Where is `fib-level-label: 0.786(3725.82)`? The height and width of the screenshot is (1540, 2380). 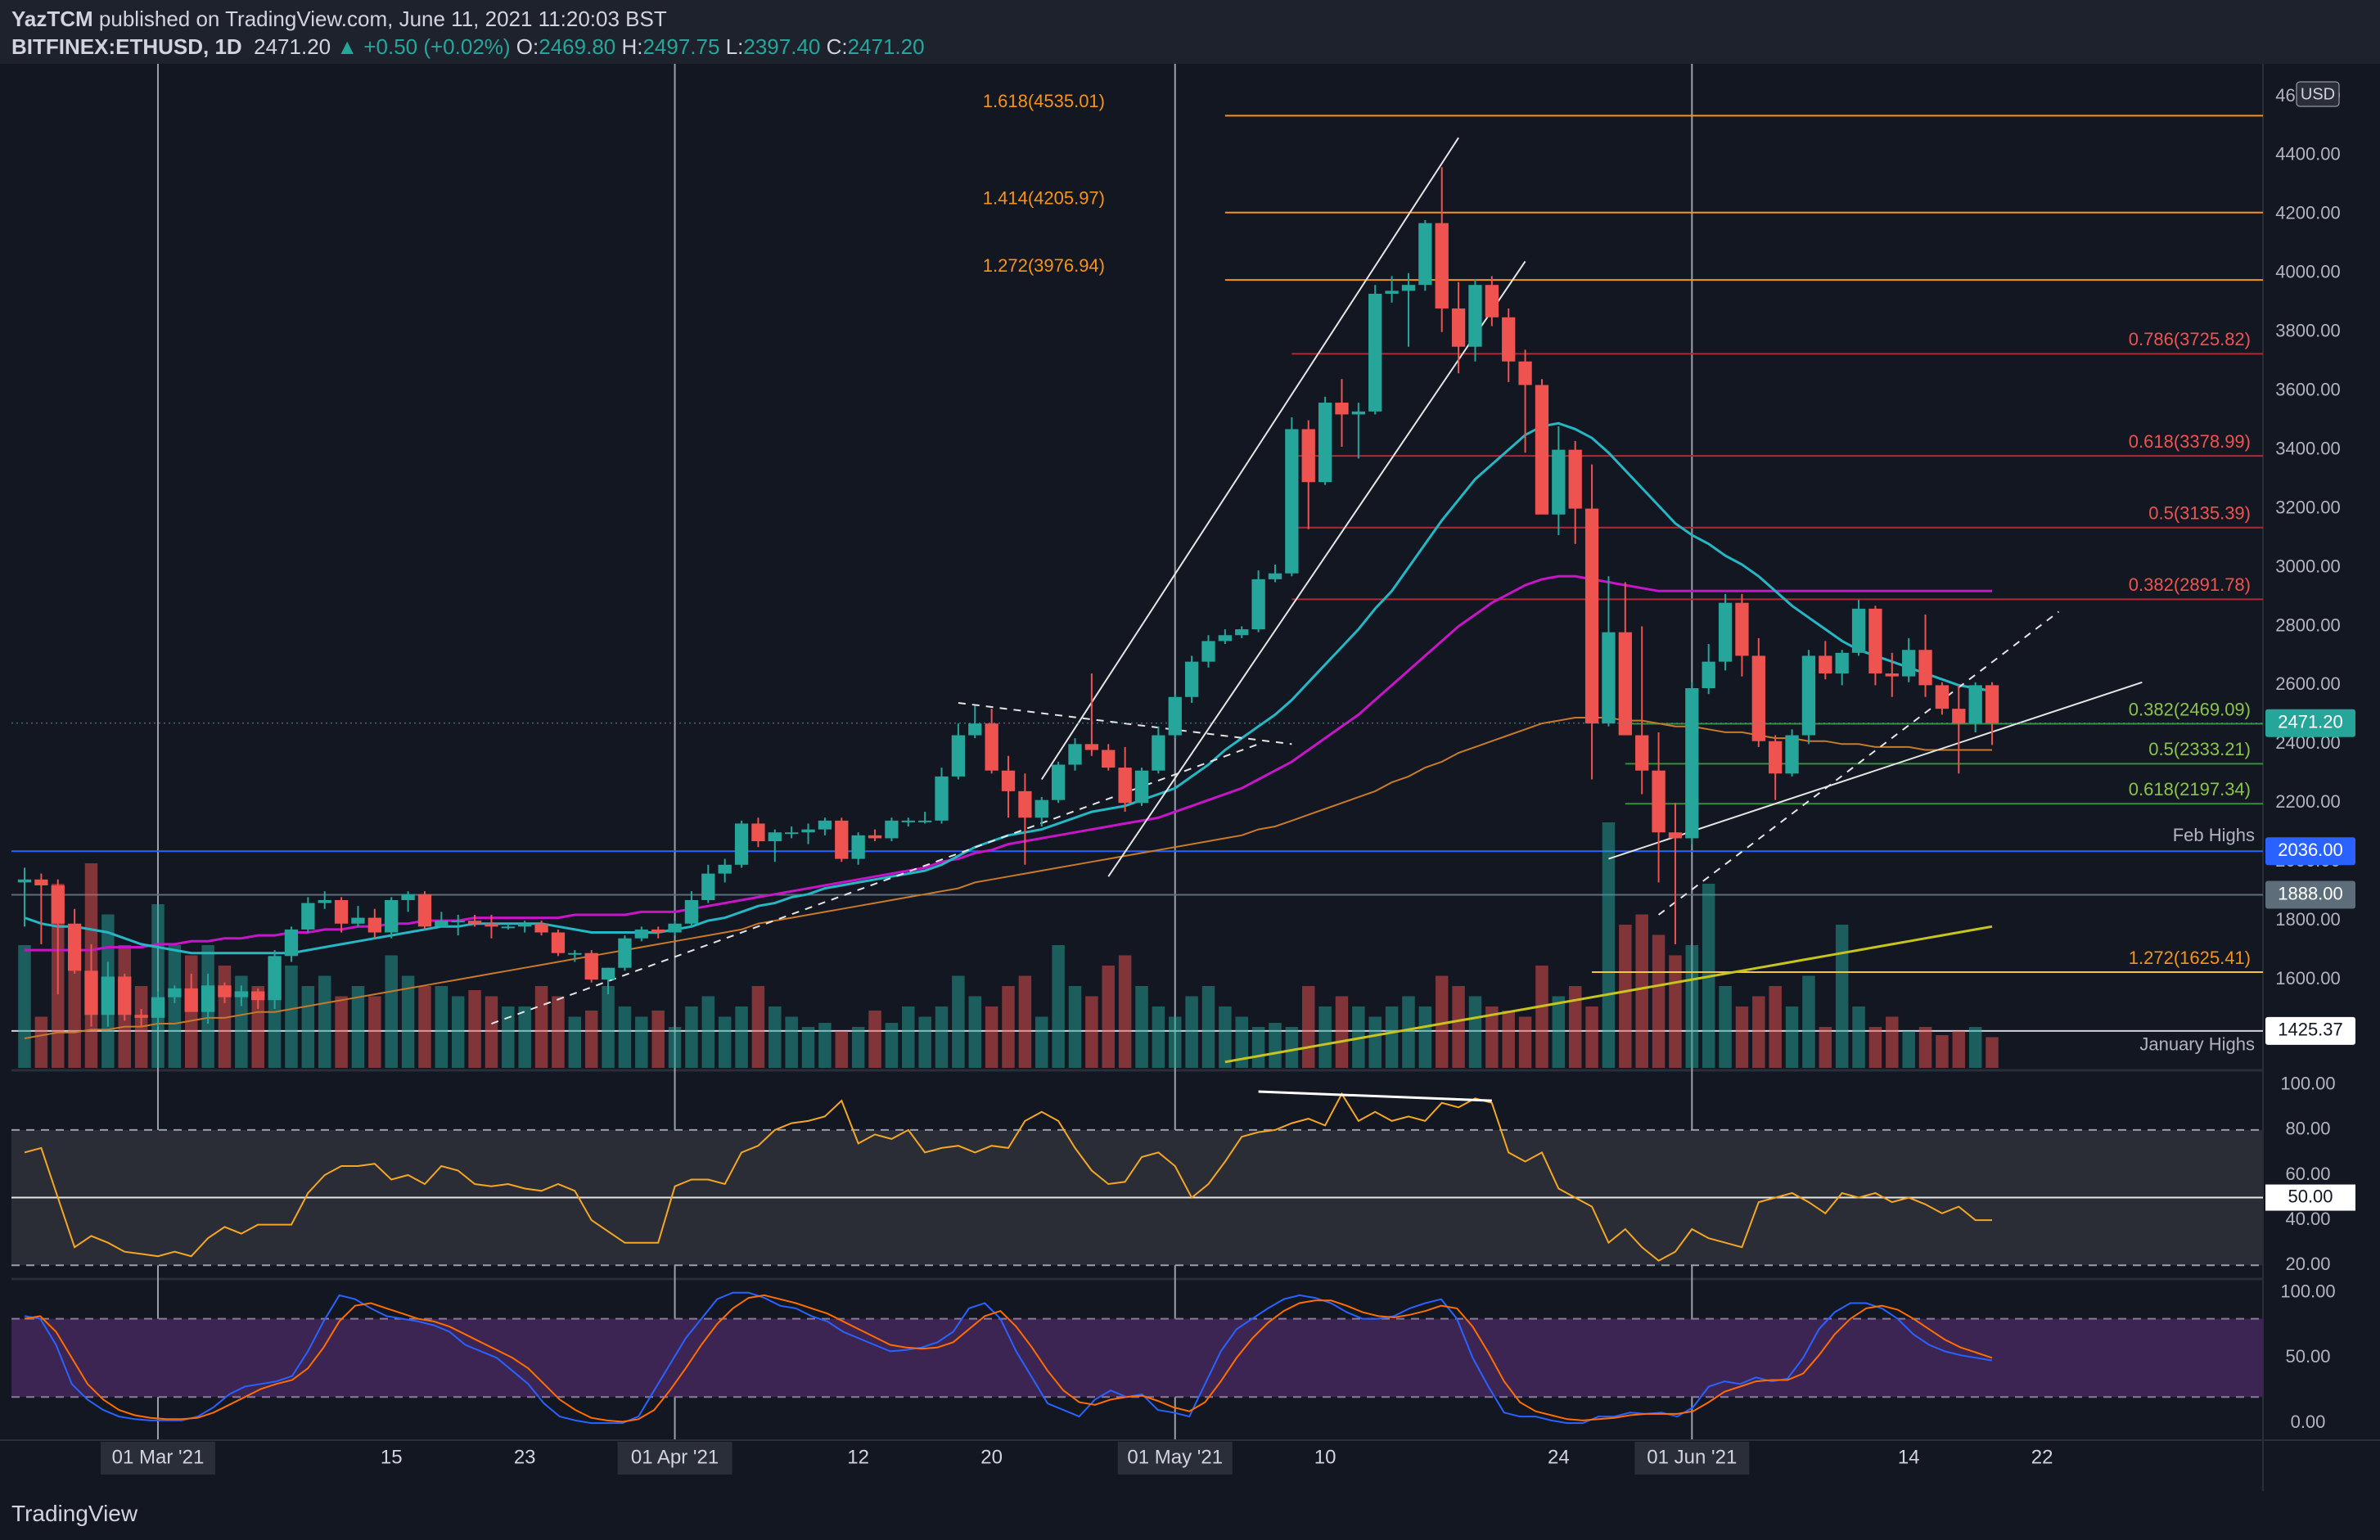
fib-level-label: 0.786(3725.82) is located at coordinates (2190, 339).